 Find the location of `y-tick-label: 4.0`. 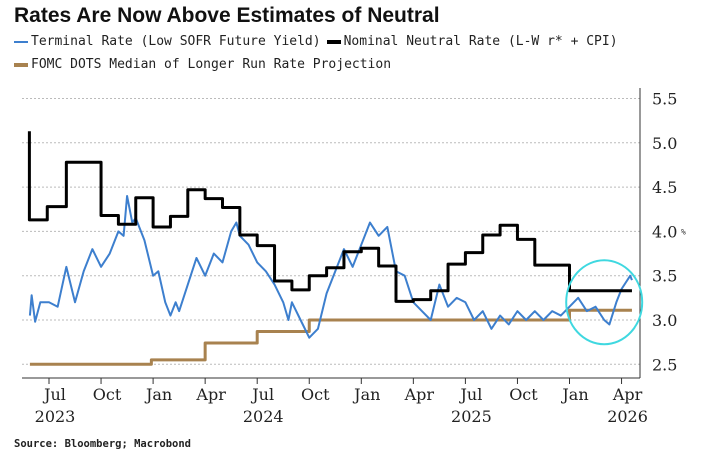

y-tick-label: 4.0 is located at coordinates (664, 231).